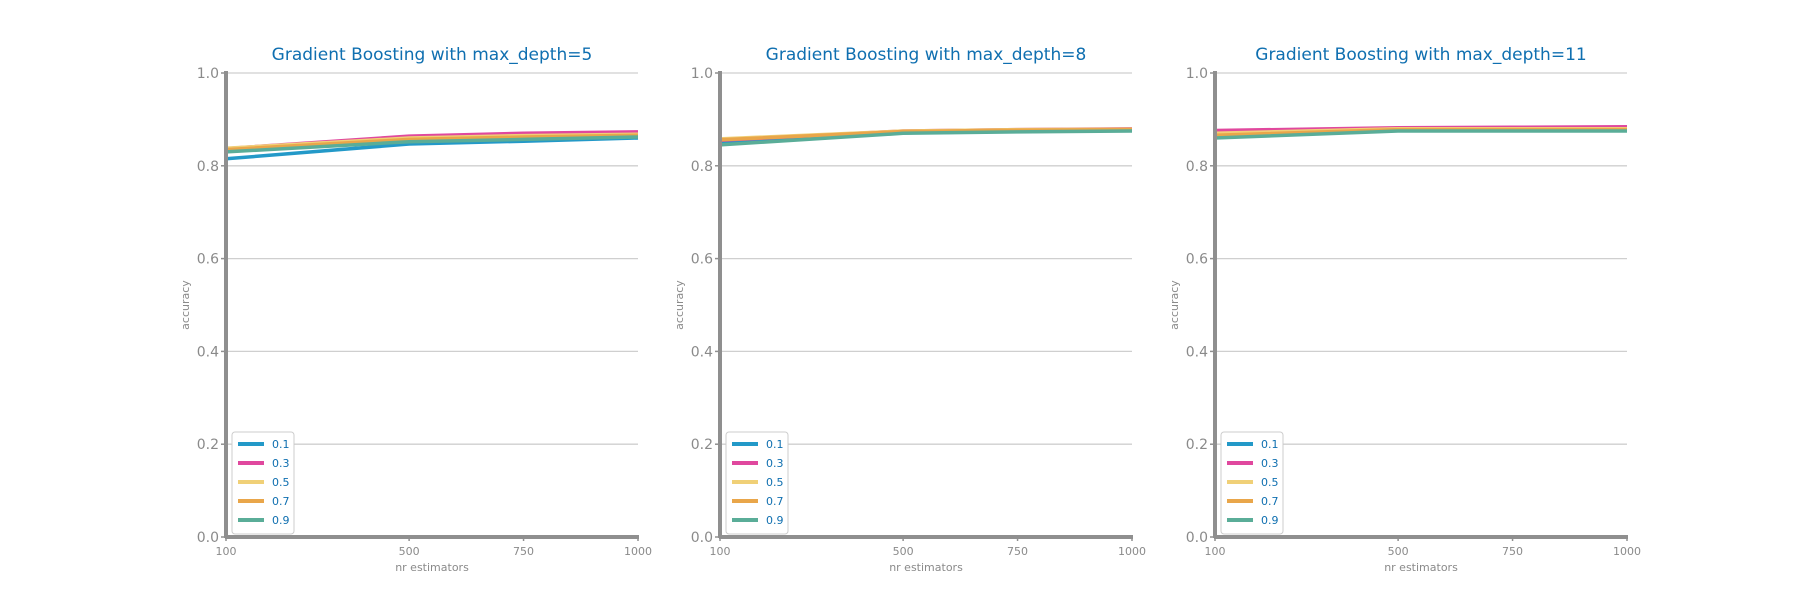 The width and height of the screenshot is (1800, 604). I want to click on series-line-0.7, so click(432, 142).